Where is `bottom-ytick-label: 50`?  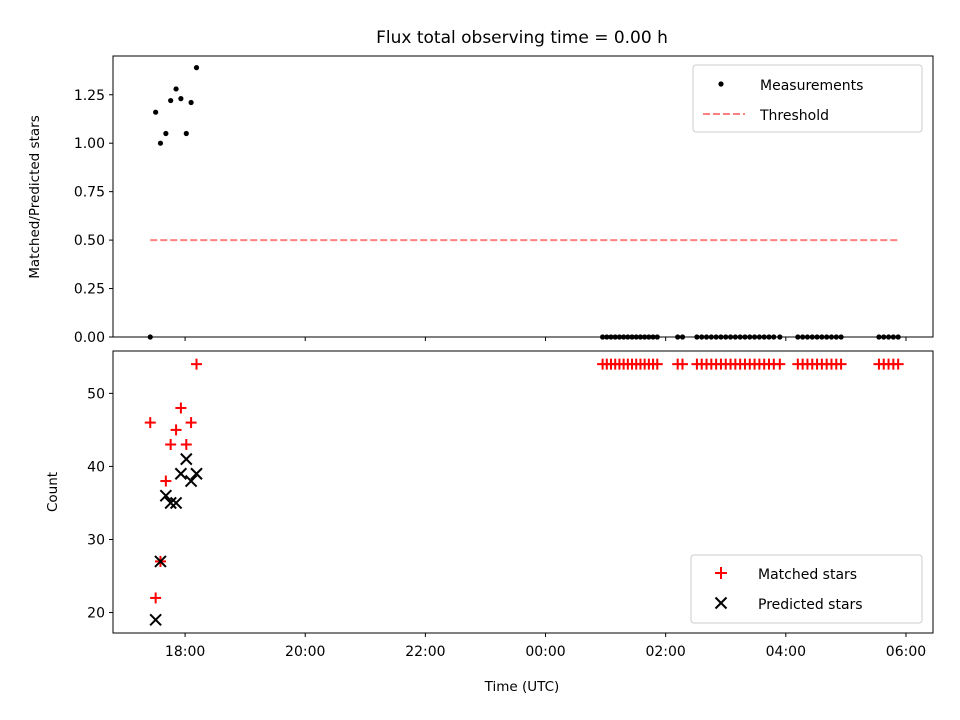 bottom-ytick-label: 50 is located at coordinates (96, 394).